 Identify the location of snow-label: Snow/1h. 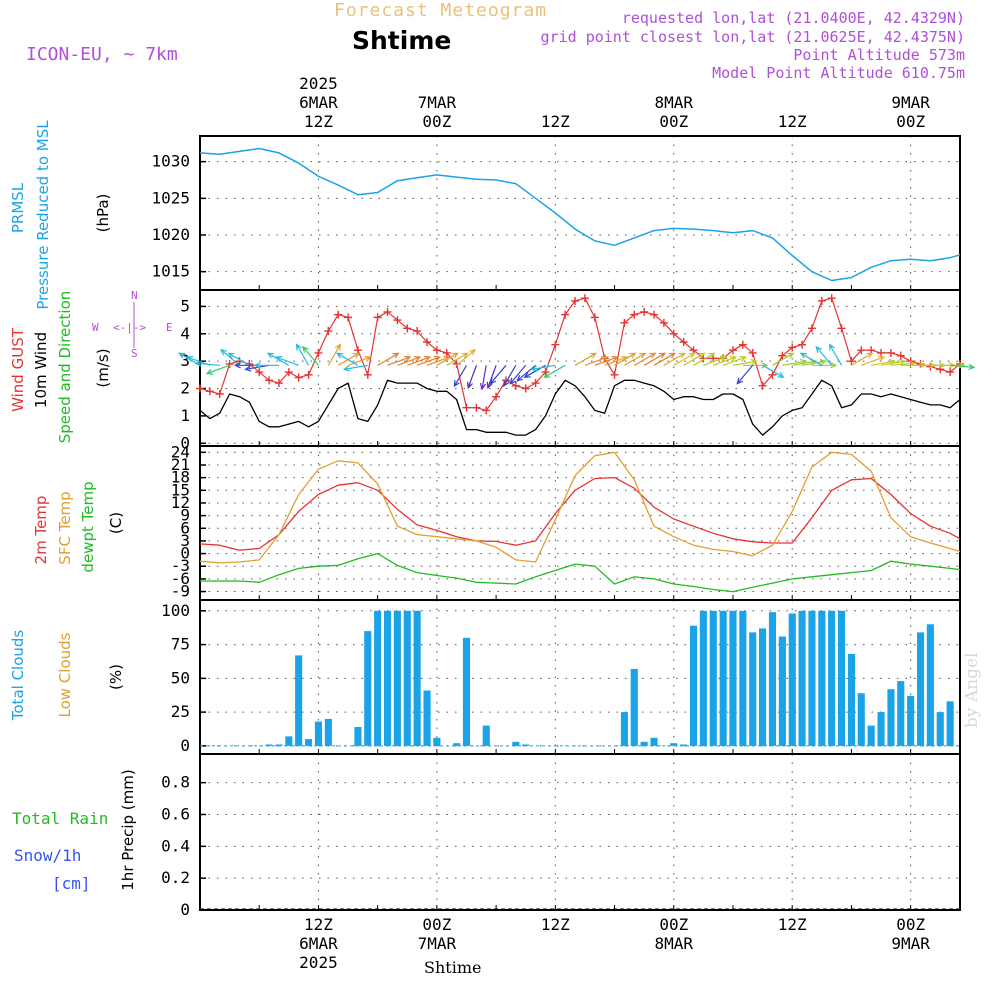
(47, 855).